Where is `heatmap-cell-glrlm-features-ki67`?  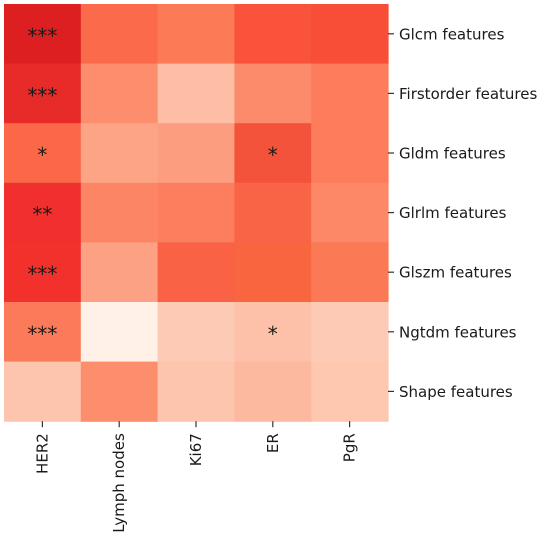 heatmap-cell-glrlm-features-ki67 is located at coordinates (196, 212).